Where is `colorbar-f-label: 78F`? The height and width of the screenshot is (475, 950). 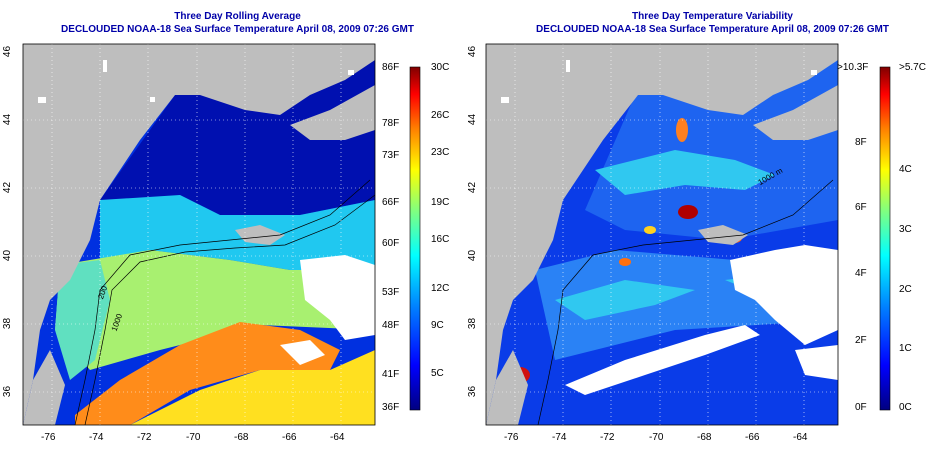
colorbar-f-label: 78F is located at coordinates (391, 123).